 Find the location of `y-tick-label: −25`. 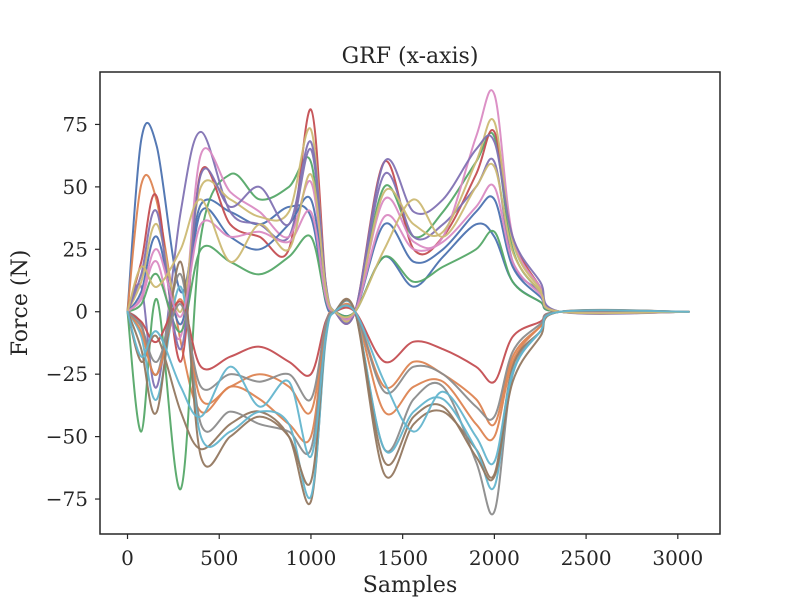

y-tick-label: −25 is located at coordinates (67, 374).